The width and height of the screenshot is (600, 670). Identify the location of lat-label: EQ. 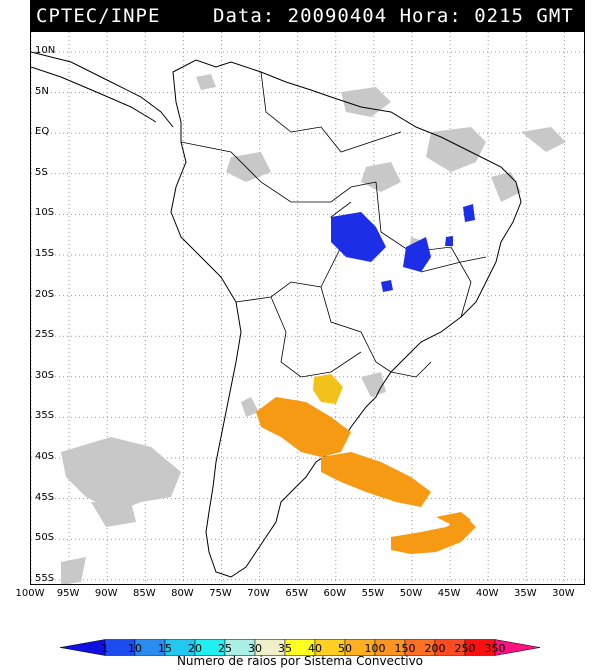
(42, 132).